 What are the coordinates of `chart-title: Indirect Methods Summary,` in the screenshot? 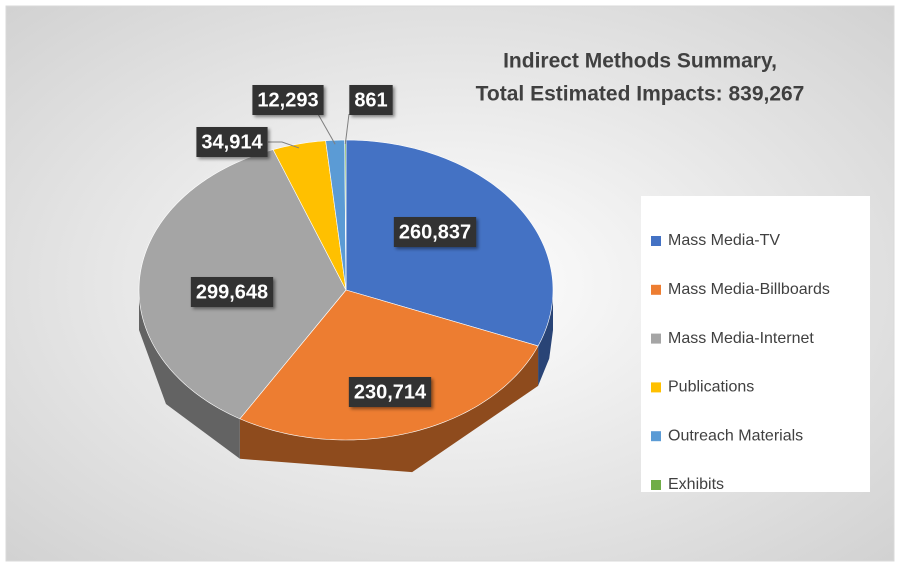 It's located at (640, 61).